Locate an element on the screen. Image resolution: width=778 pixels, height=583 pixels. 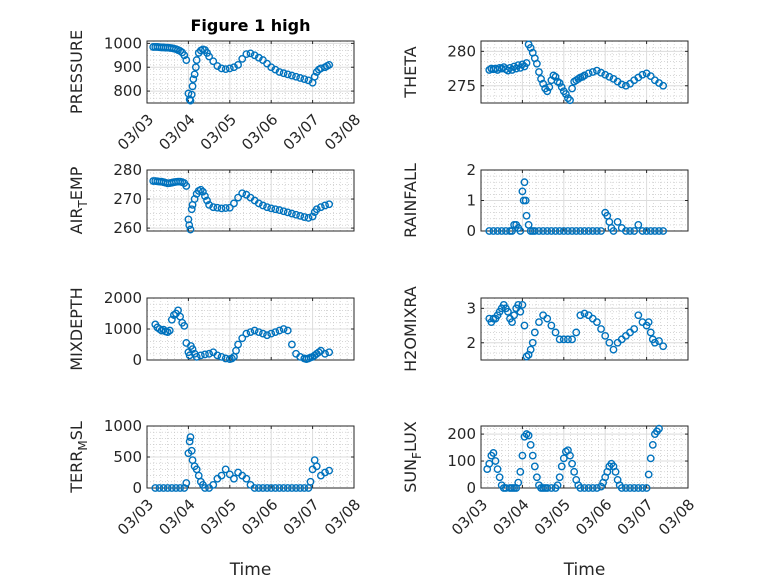
y-axis-label: AIRTEMP is located at coordinates (78, 200).